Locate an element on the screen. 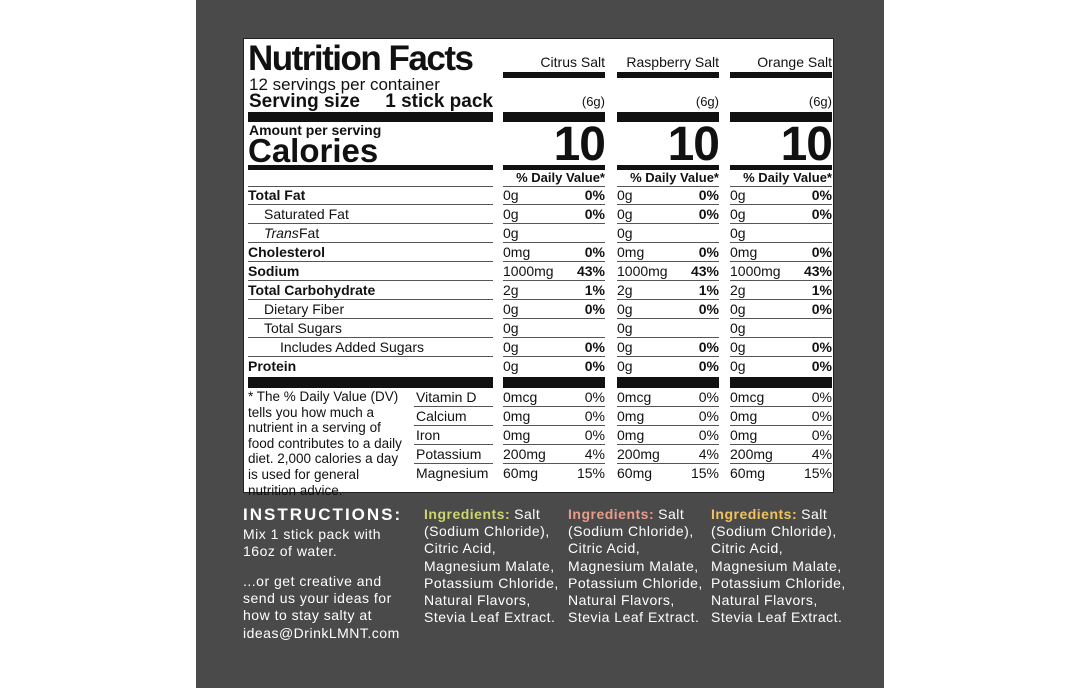  nutrient-label: Total Carbohydrate is located at coordinates (312, 290).